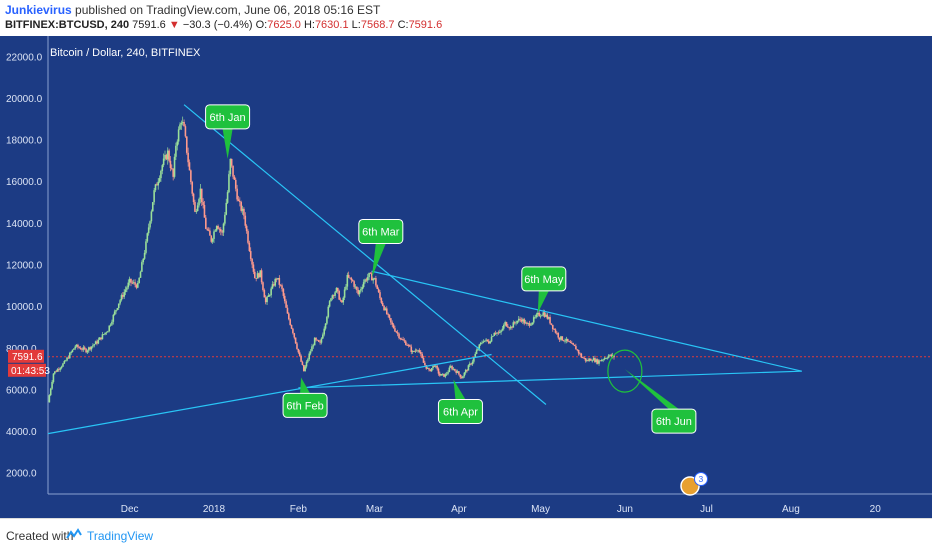  What do you see at coordinates (706, 509) in the screenshot?
I see `x-tick-label: Jul` at bounding box center [706, 509].